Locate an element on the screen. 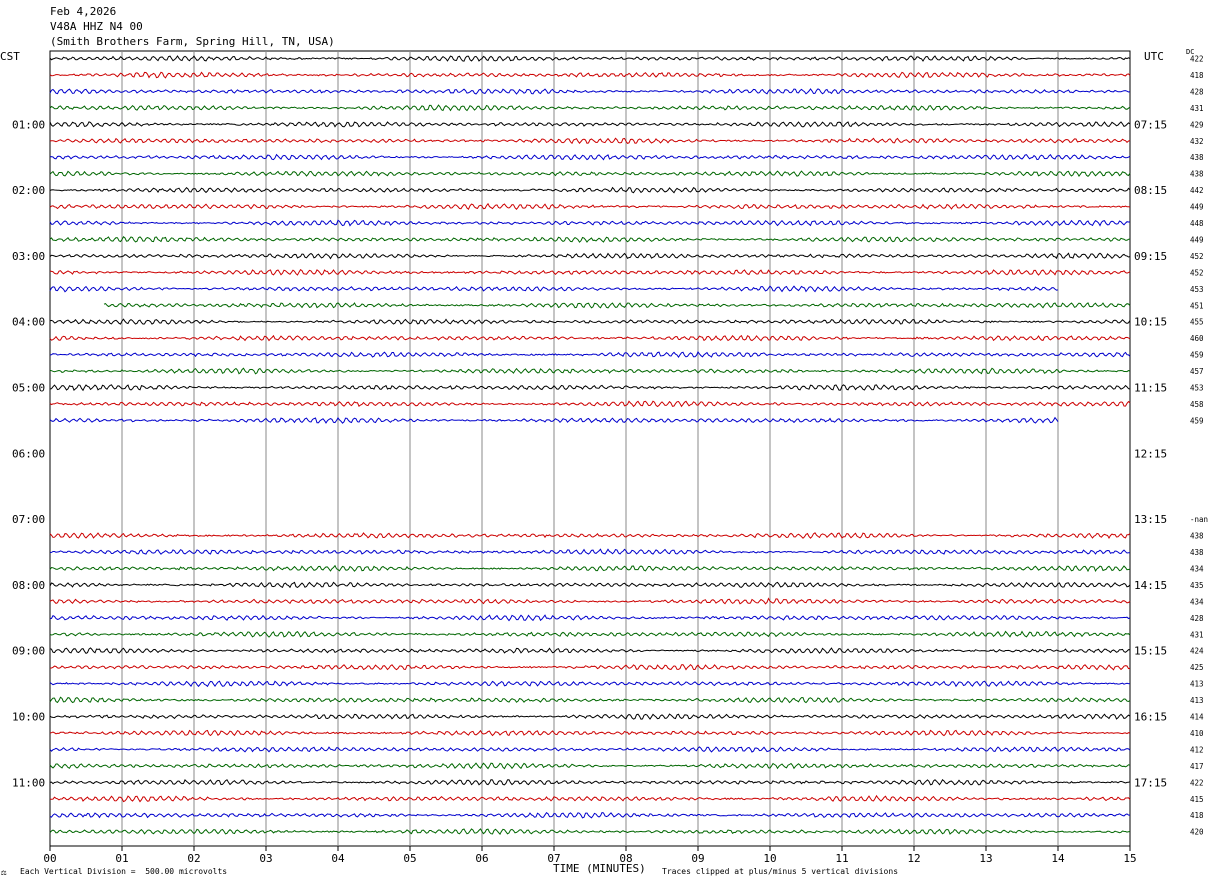 The image size is (1210, 886). dc-offset-label: 431 is located at coordinates (1197, 108).